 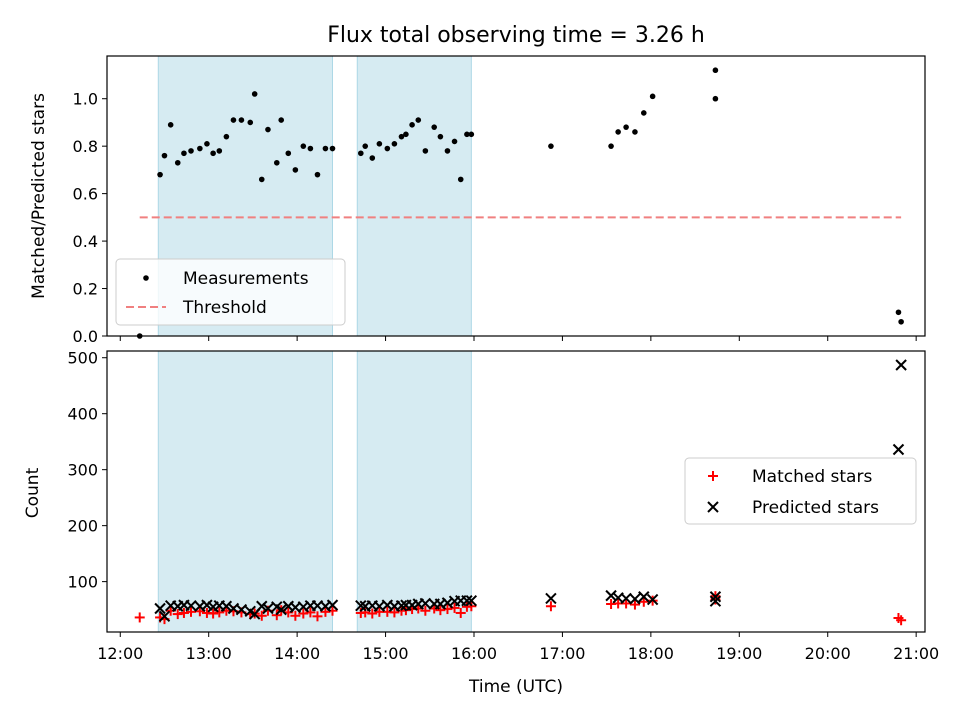 What do you see at coordinates (812, 477) in the screenshot?
I see `legend-matched-label: Matched stars` at bounding box center [812, 477].